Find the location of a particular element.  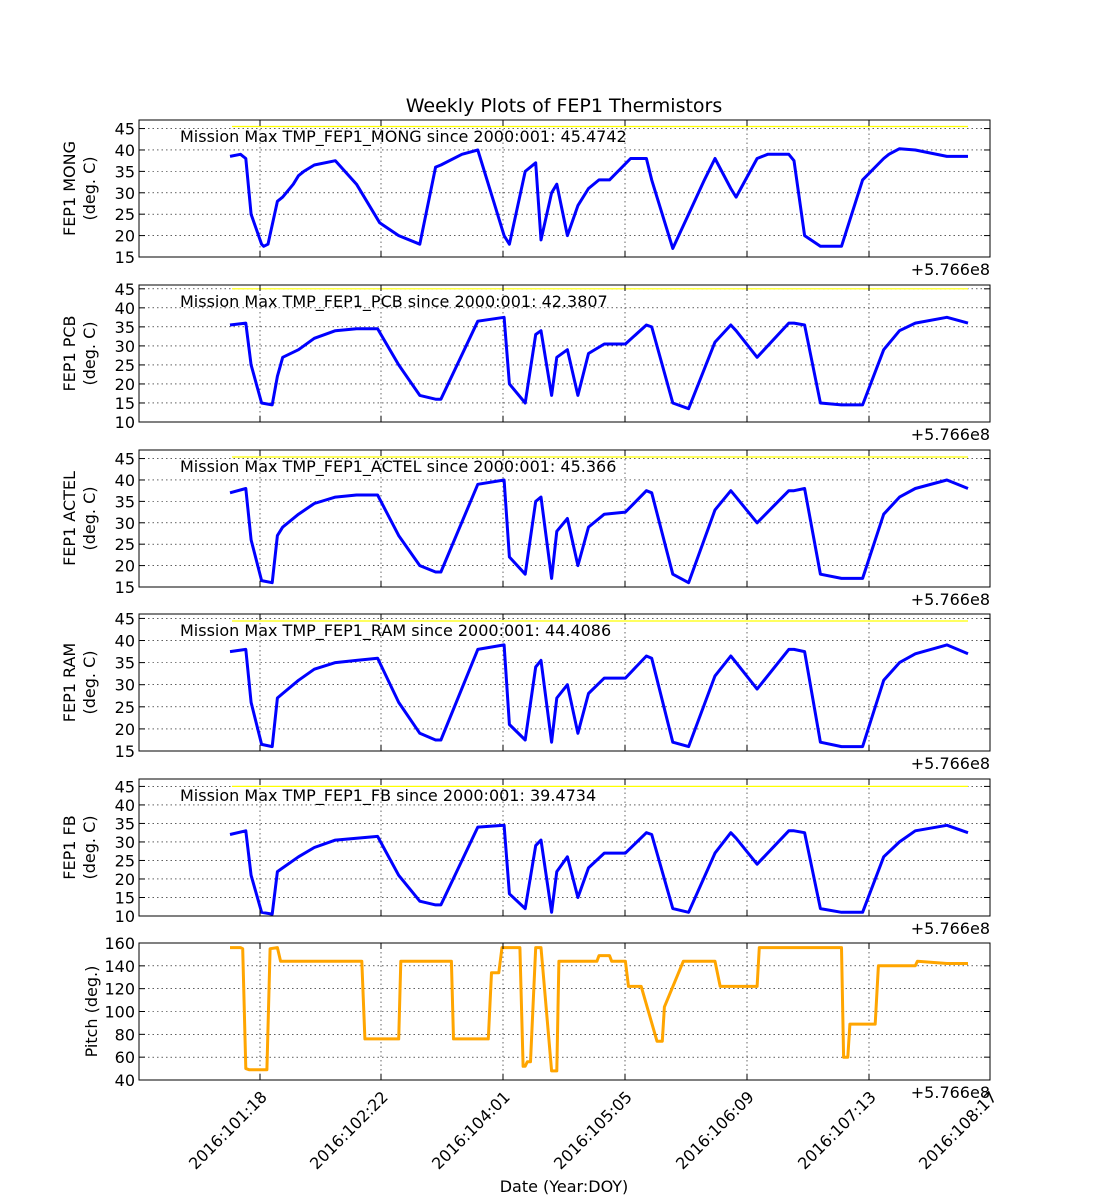

y-axis-label: FEP1 MONG (deg. C) is located at coordinates (79, 188).